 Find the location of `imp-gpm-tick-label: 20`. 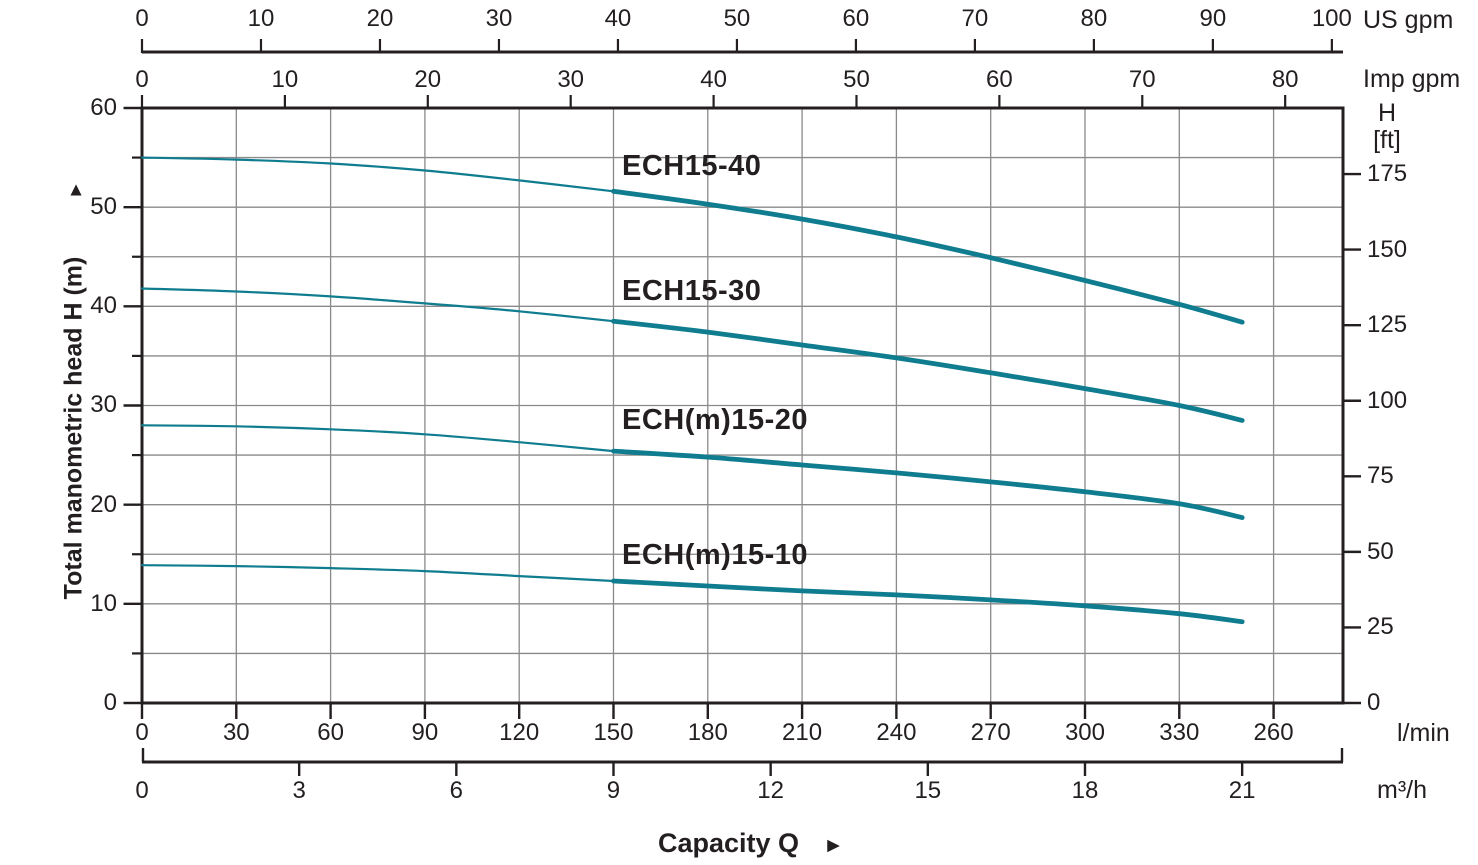

imp-gpm-tick-label: 20 is located at coordinates (428, 79).